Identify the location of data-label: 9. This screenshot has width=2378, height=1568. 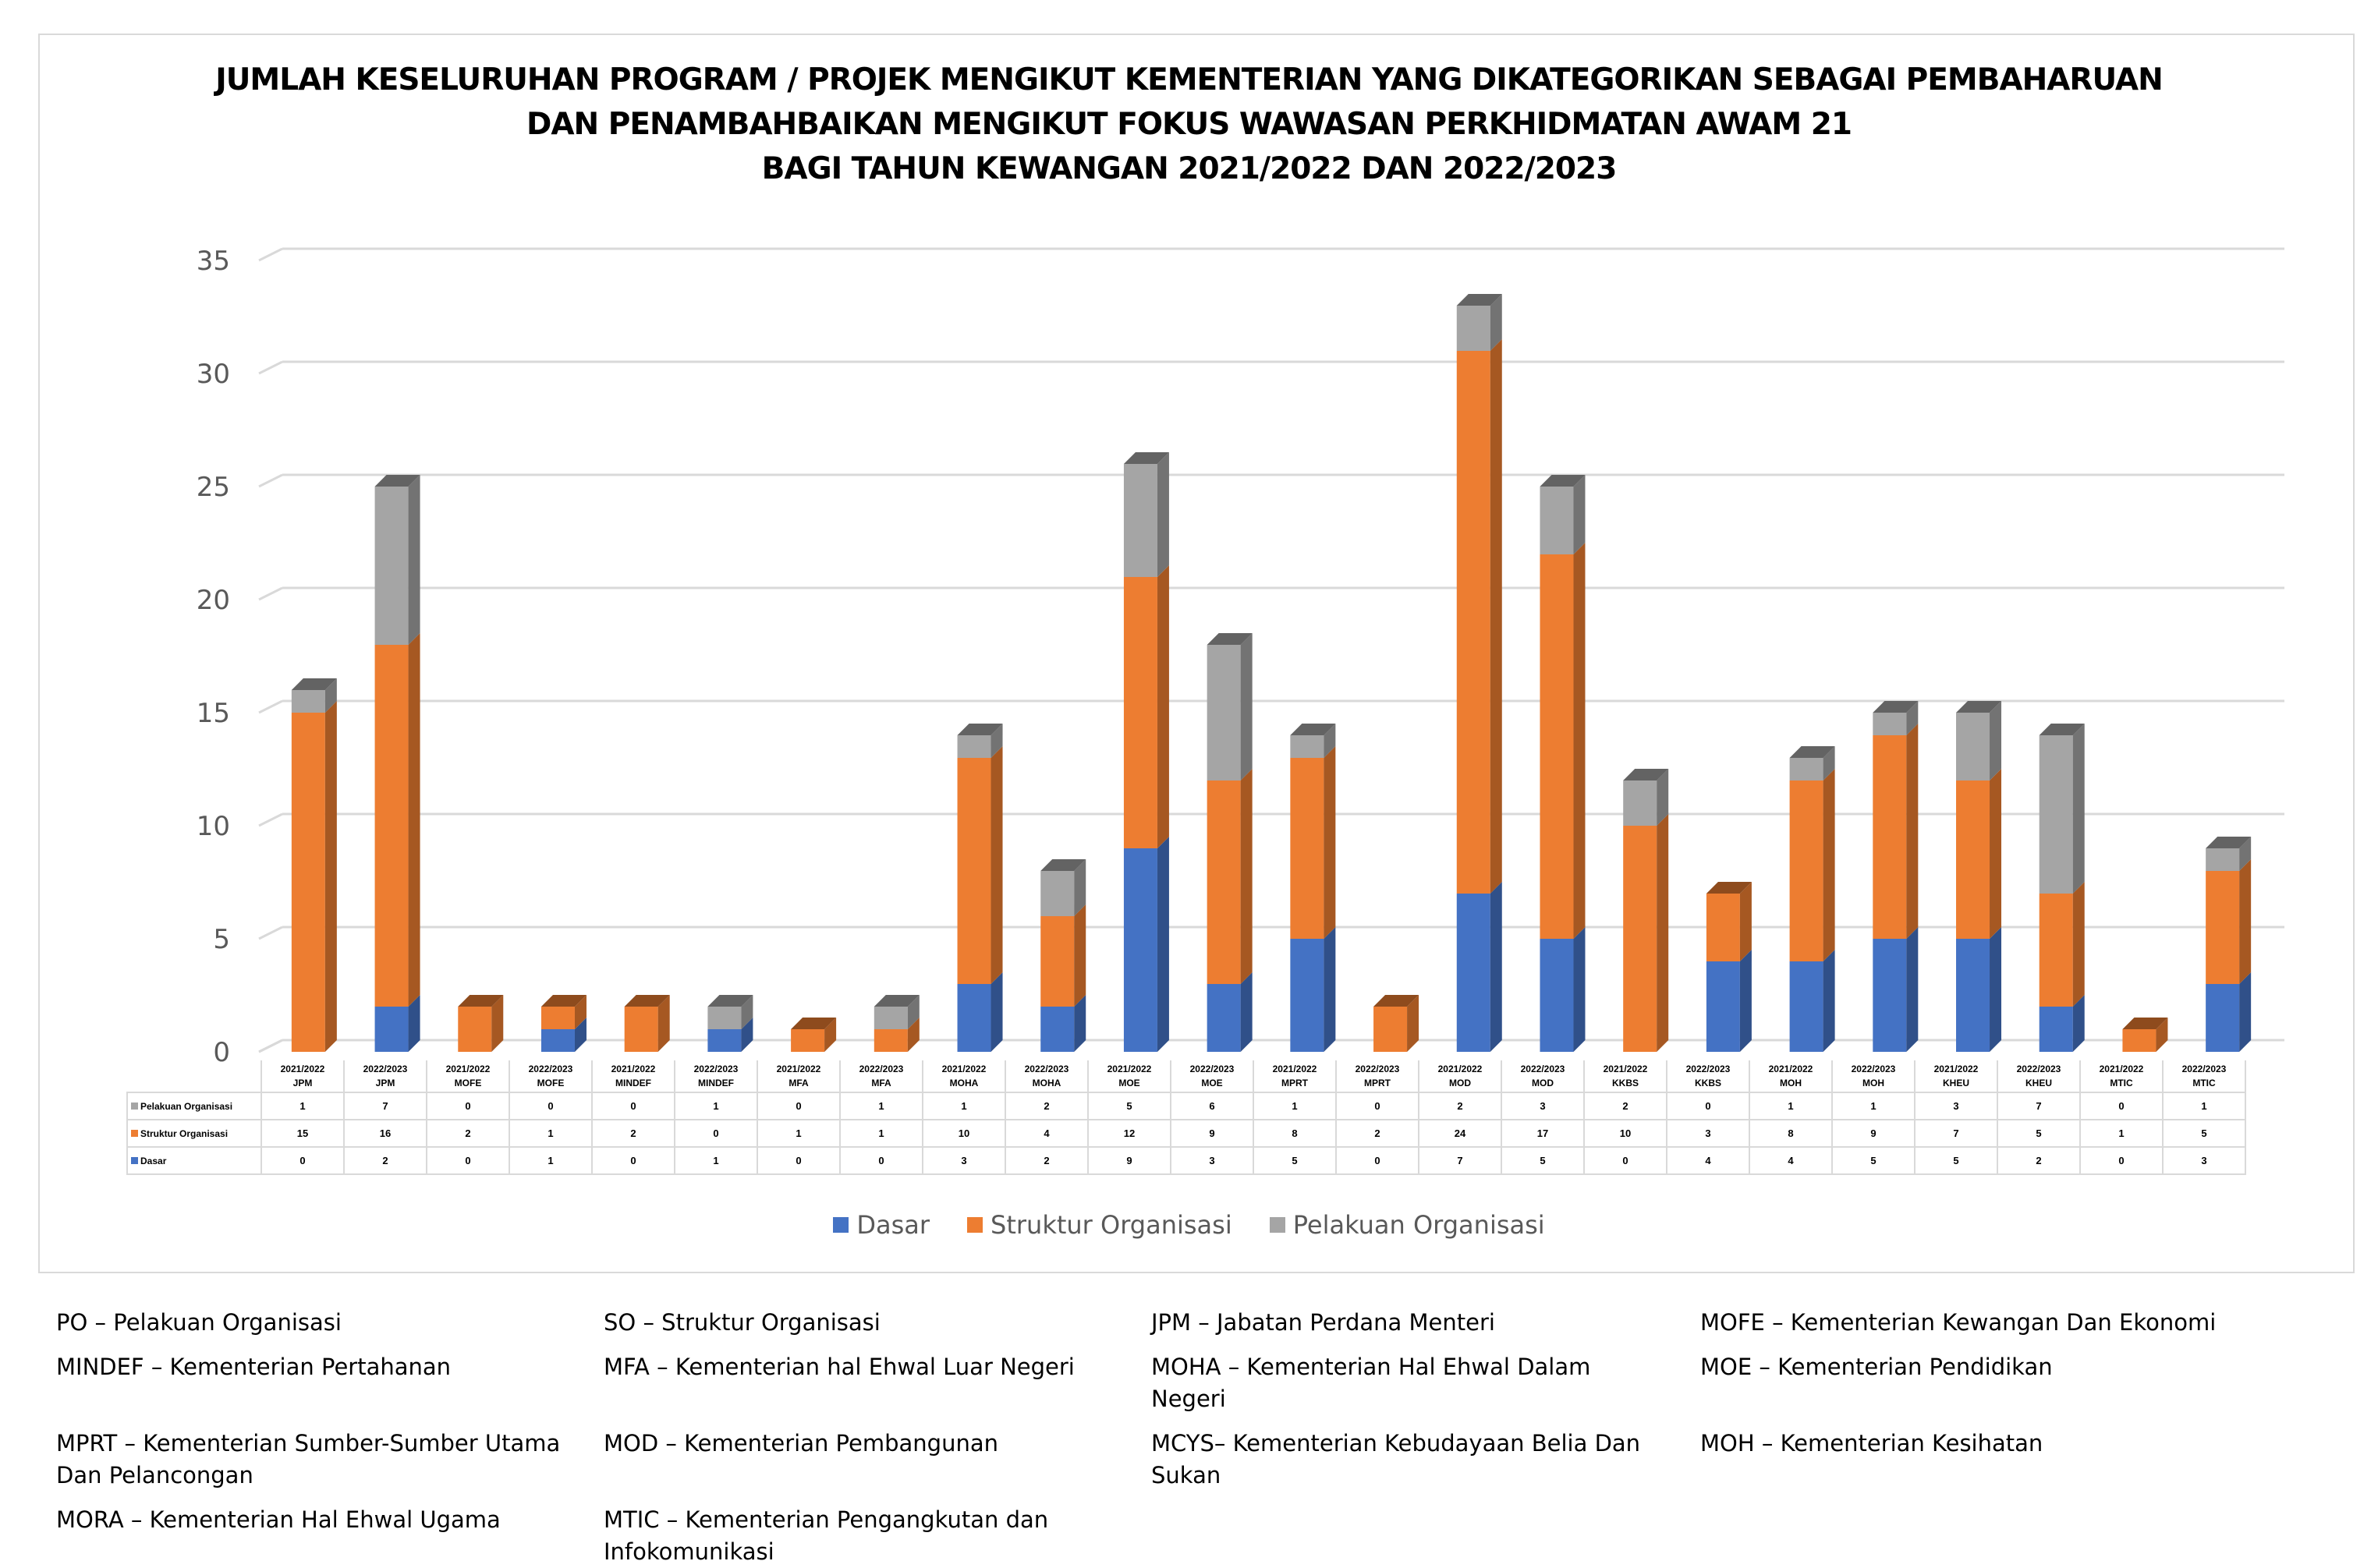
(1873, 1133).